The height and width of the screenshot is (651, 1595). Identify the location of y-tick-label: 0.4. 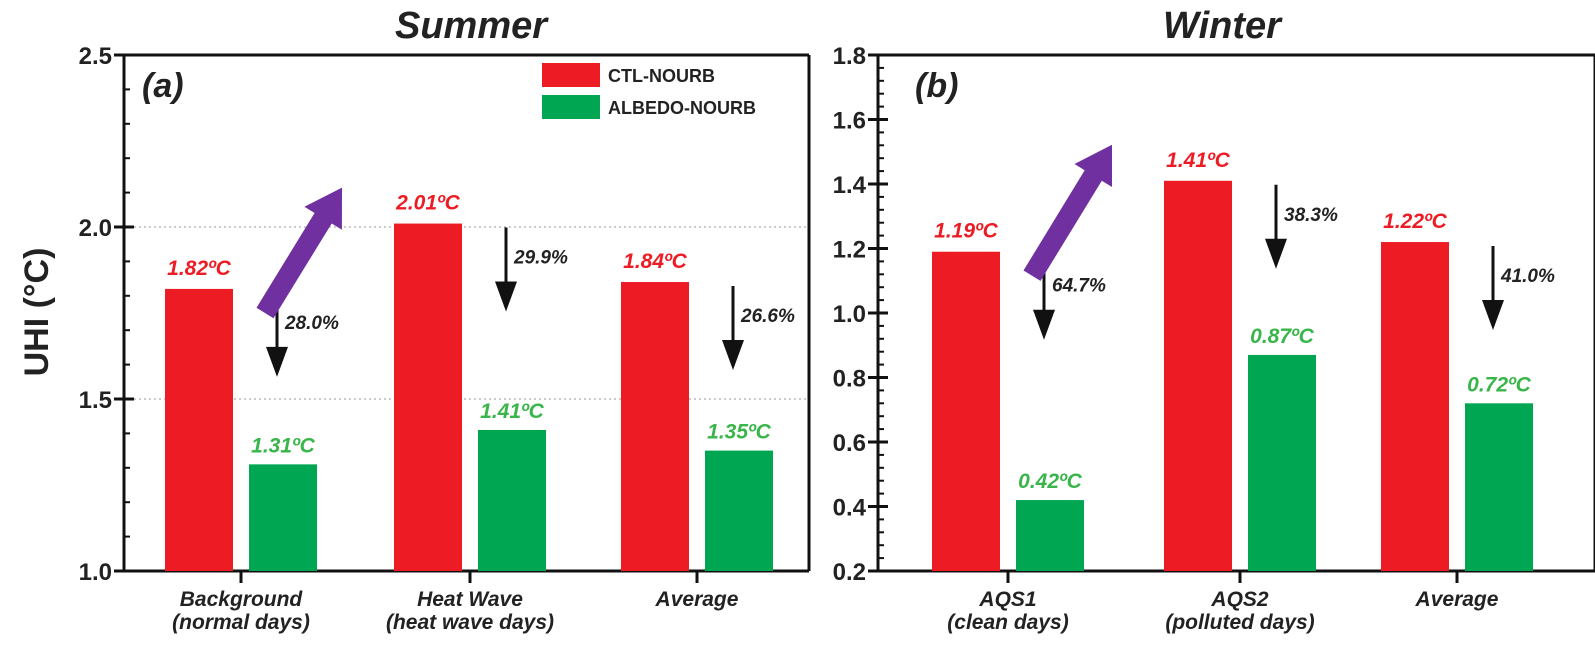
(850, 508).